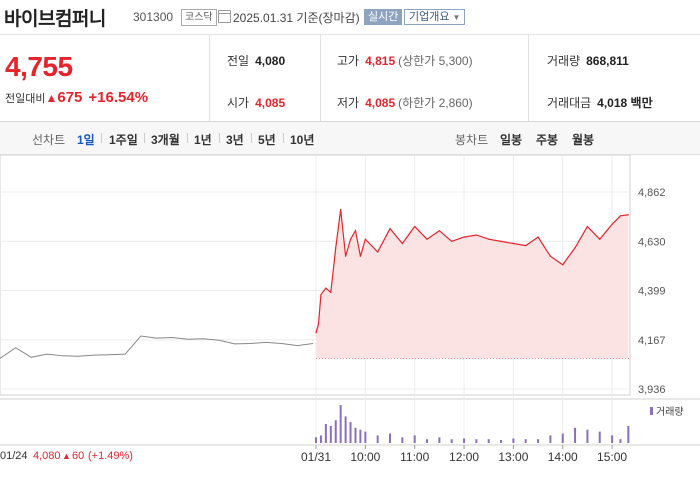  What do you see at coordinates (203, 140) in the screenshot?
I see `tab-1y: 1년` at bounding box center [203, 140].